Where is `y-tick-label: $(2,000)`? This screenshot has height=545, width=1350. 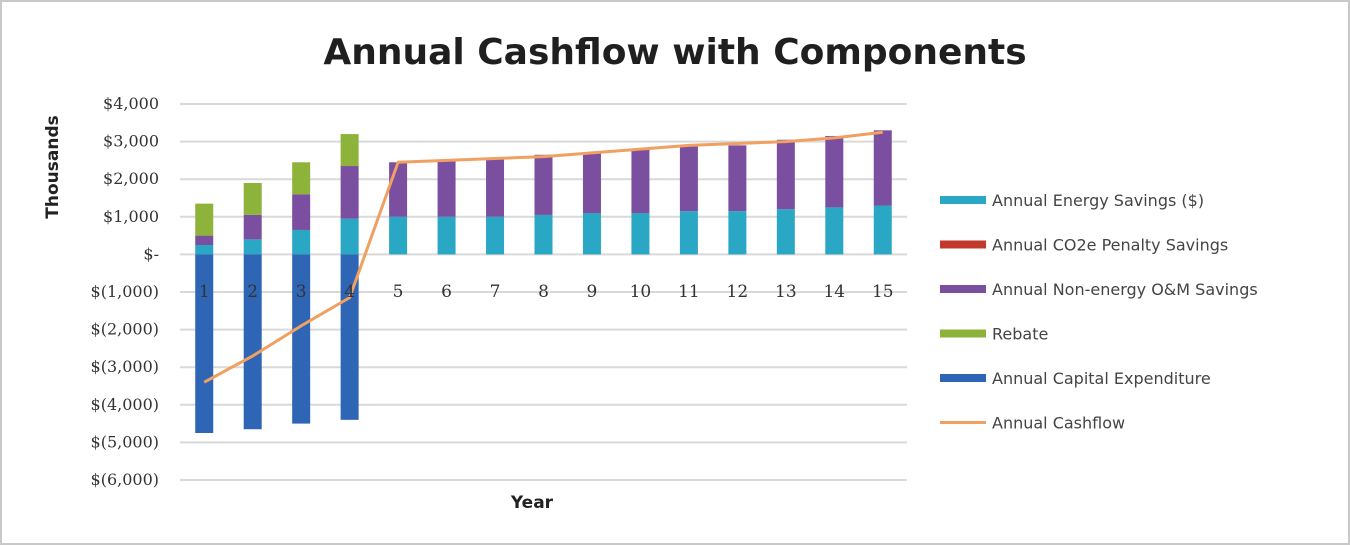
y-tick-label: $(2,000) is located at coordinates (125, 329).